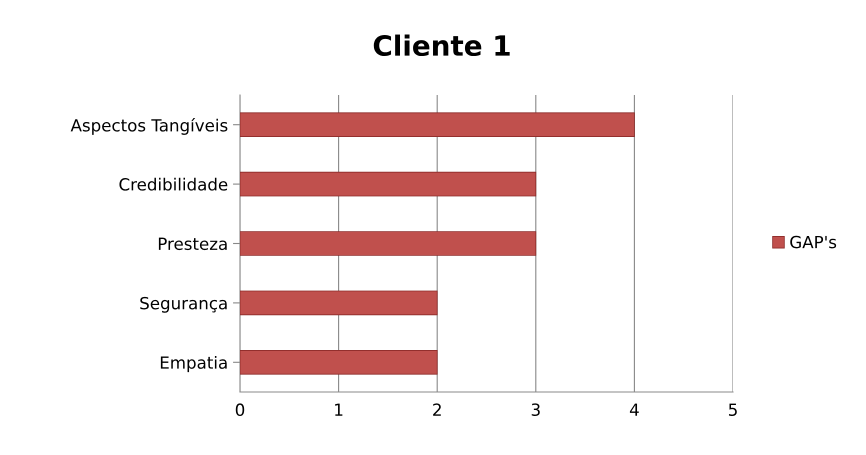 Image resolution: width=866 pixels, height=455 pixels. I want to click on y-tick-label: Segurança, so click(183, 304).